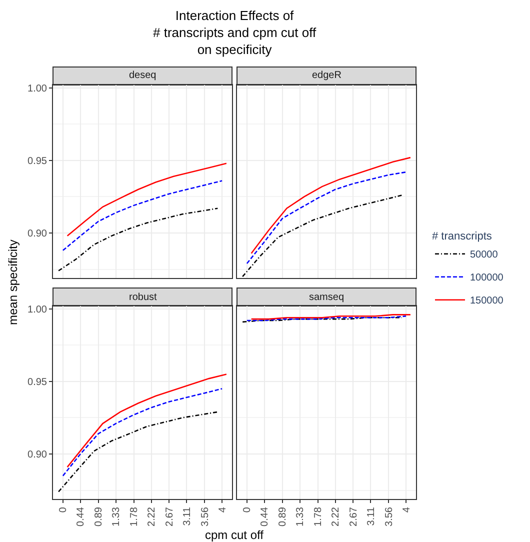 Image resolution: width=530 pixels, height=542 pixels. I want to click on legend-label: 50000, so click(484, 255).